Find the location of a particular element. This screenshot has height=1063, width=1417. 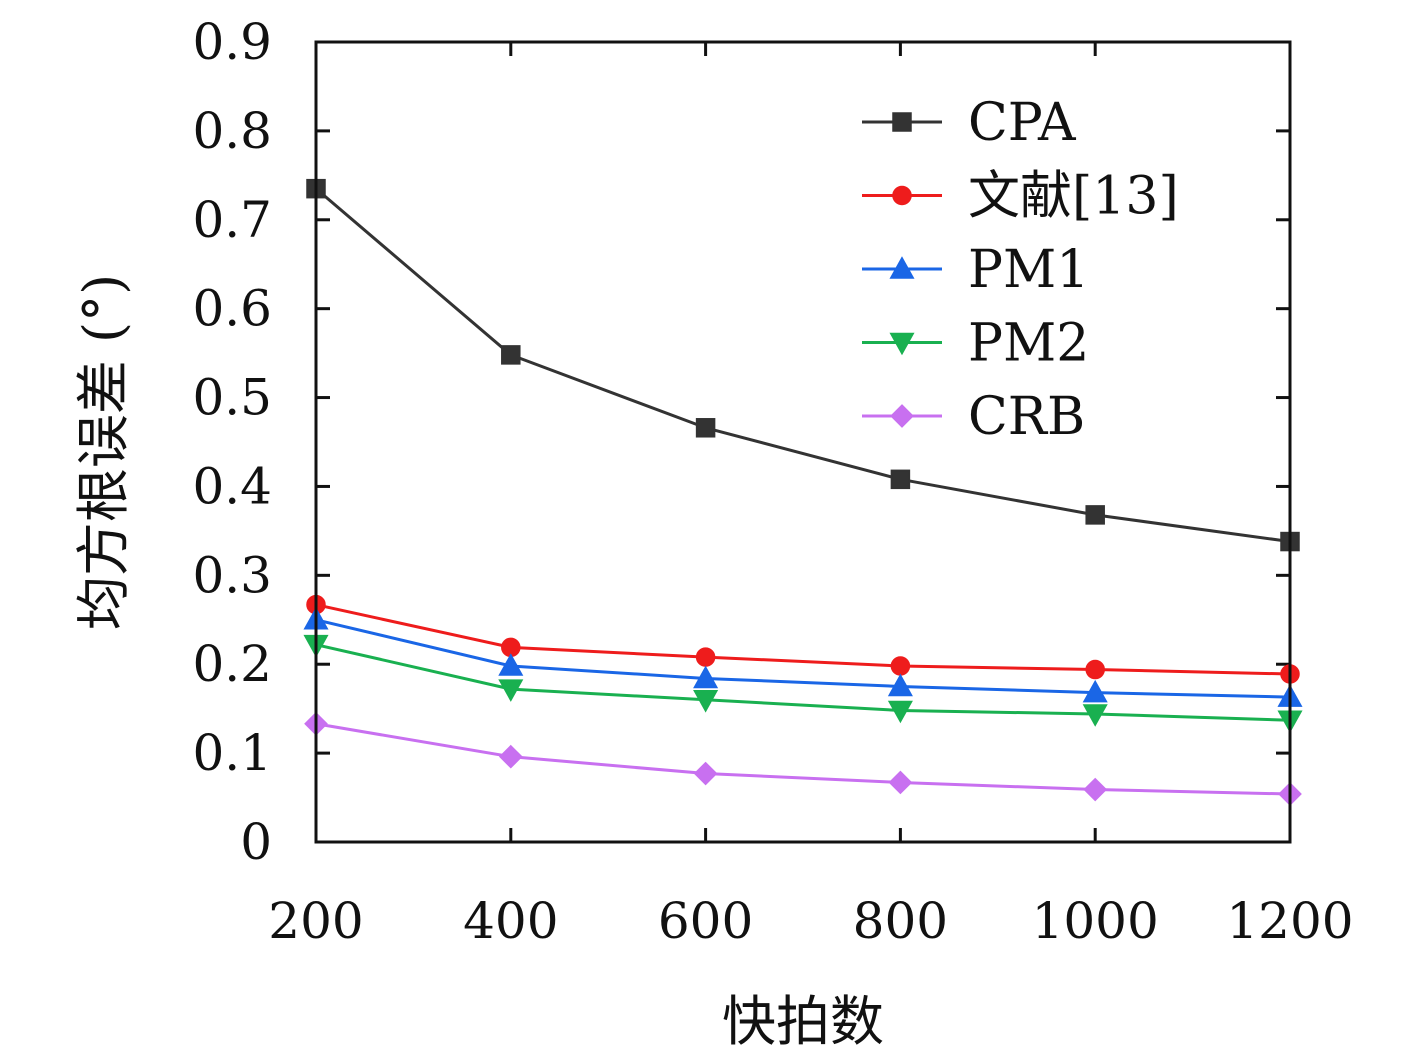

x-tick-label: 200 is located at coordinates (315, 921).